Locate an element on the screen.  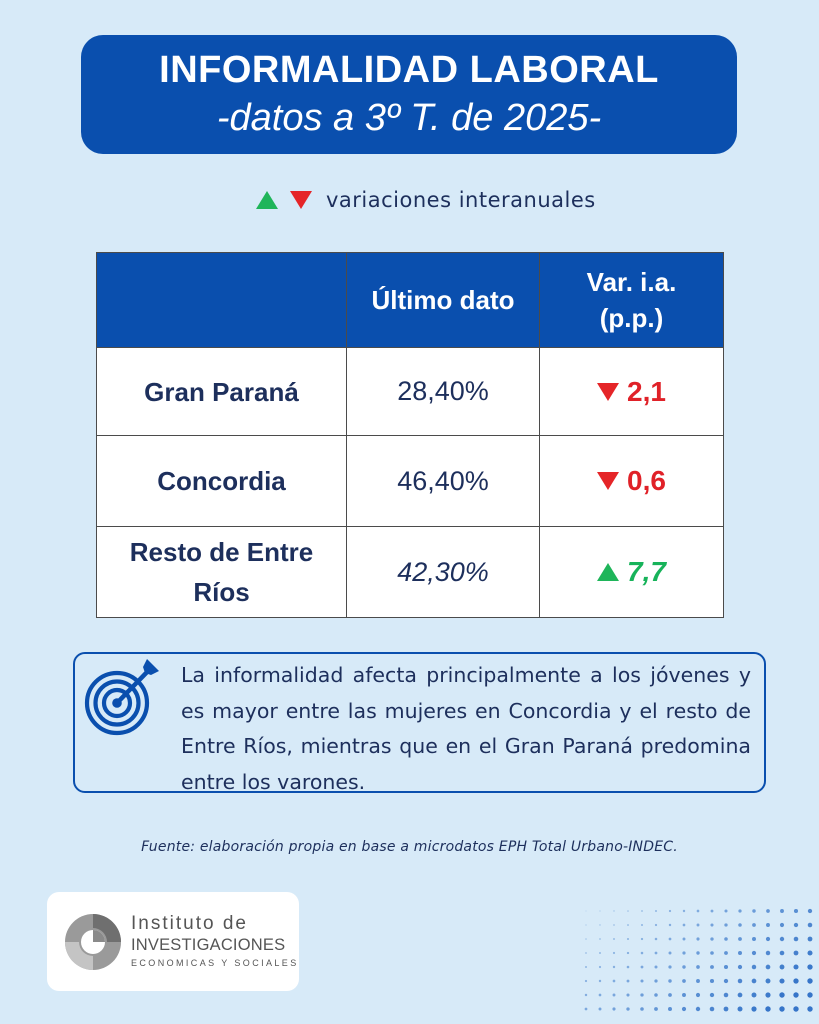
region-name-line2: Ríos is located at coordinates (221, 592).